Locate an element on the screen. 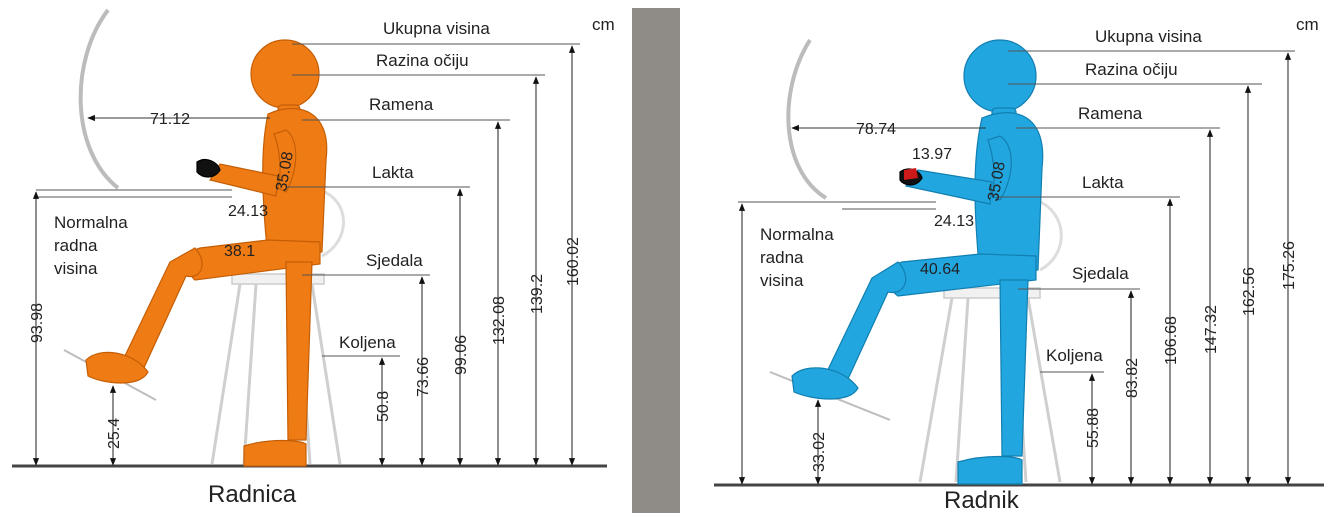 The width and height of the screenshot is (1331, 518). value-natkoljenica: 40.64 is located at coordinates (940, 269).